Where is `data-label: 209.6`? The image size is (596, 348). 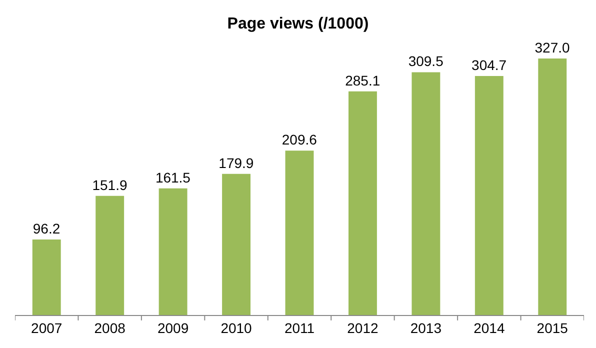 data-label: 209.6 is located at coordinates (300, 140).